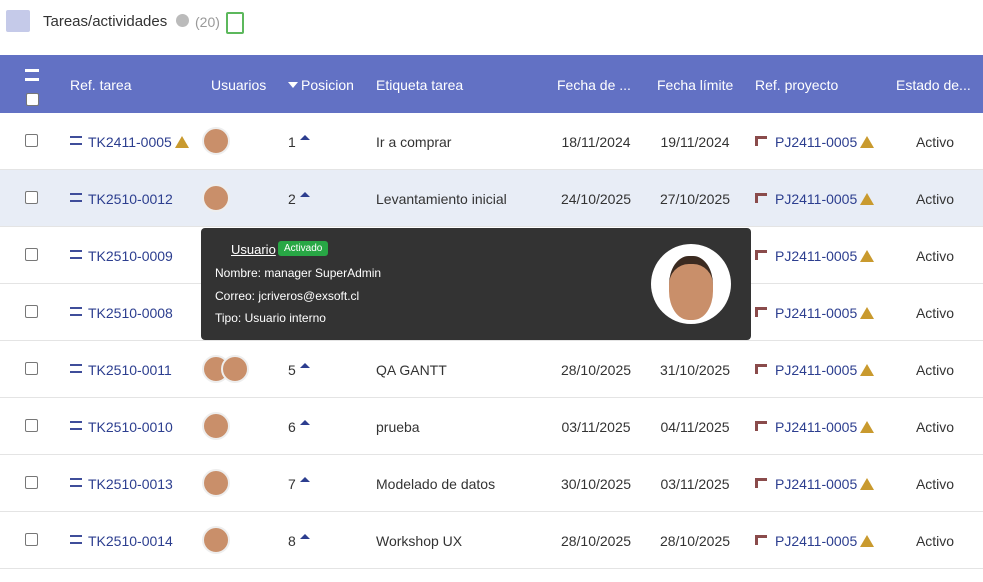 This screenshot has height=582, width=983. Describe the element at coordinates (327, 85) in the screenshot. I see `column-header: Posicion` at that location.